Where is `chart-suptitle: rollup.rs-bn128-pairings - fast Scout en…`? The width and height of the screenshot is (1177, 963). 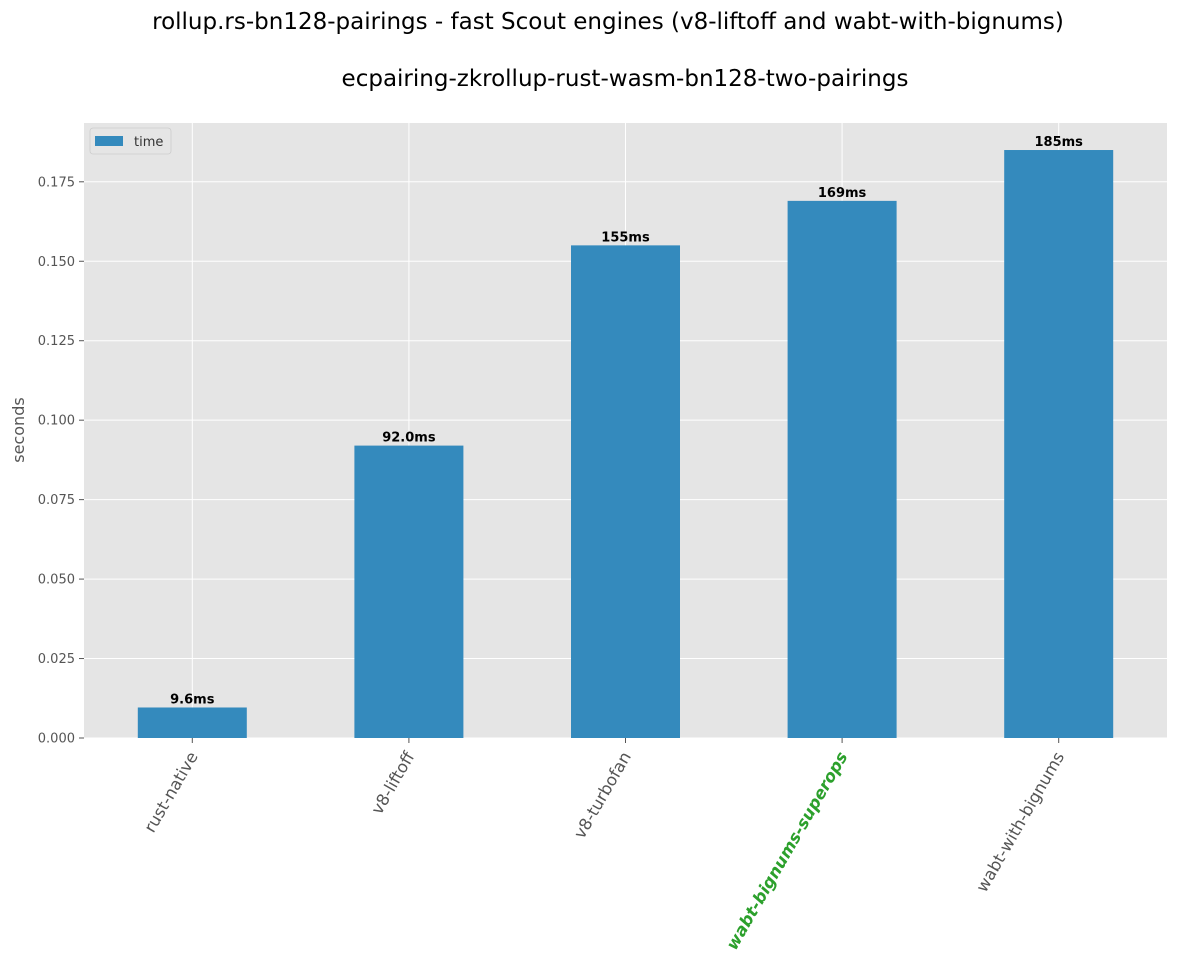
chart-suptitle: rollup.rs-bn128-pairings - fast Scout en… is located at coordinates (608, 22).